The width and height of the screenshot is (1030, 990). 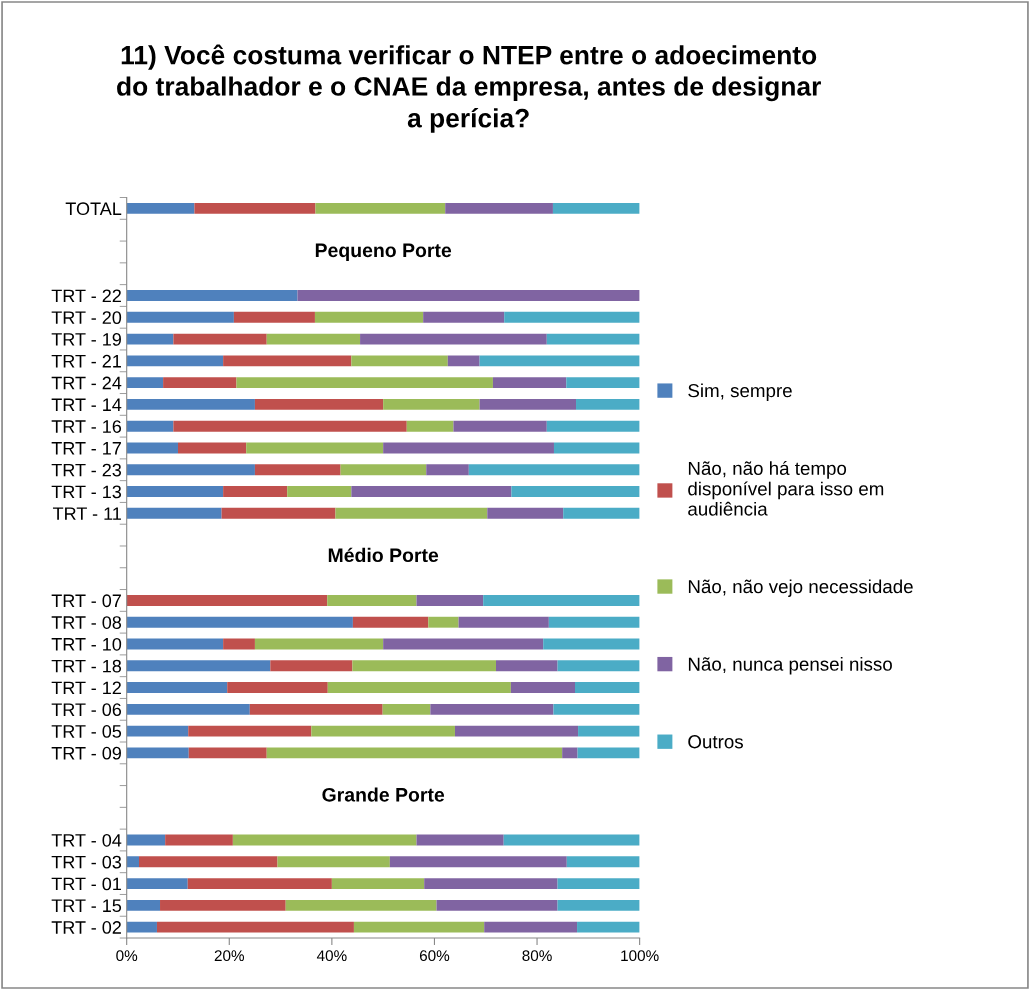 I want to click on y-tick-label: TRT - 11, so click(x=86, y=513).